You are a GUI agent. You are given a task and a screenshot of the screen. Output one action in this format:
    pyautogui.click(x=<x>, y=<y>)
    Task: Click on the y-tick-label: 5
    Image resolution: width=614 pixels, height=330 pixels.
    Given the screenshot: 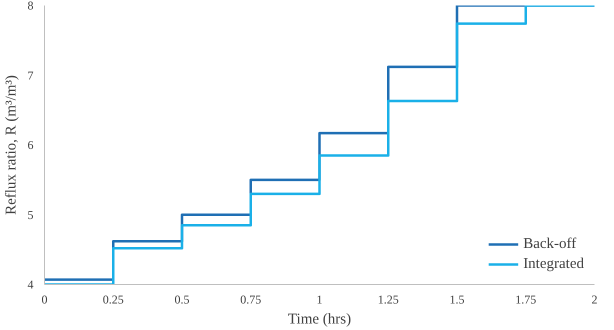 What is the action you would take?
    pyautogui.click(x=31, y=215)
    